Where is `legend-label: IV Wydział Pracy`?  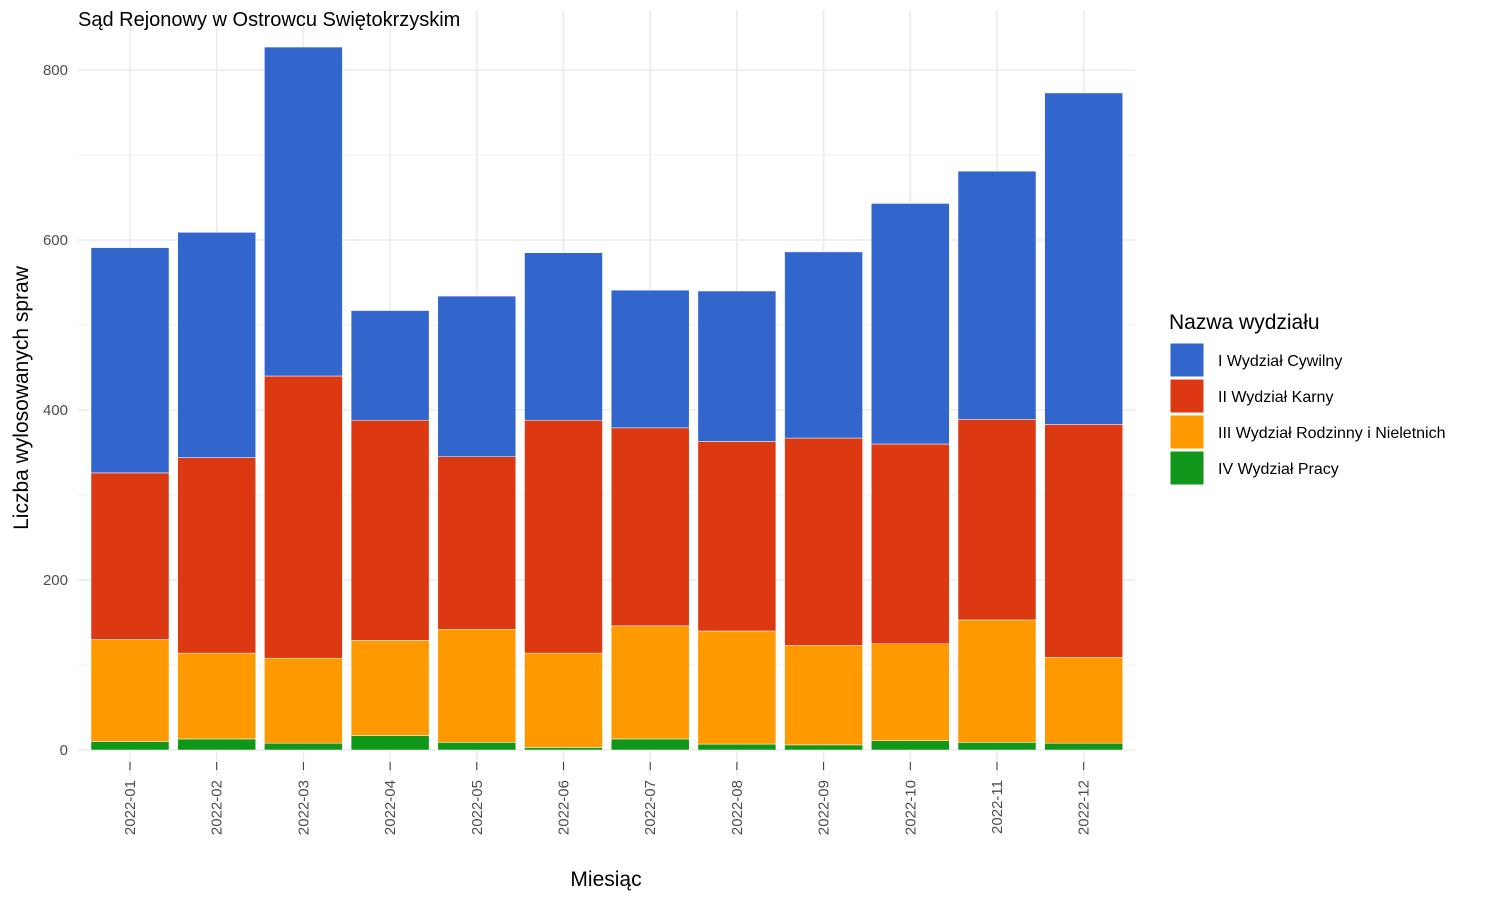
legend-label: IV Wydział Pracy is located at coordinates (1278, 469).